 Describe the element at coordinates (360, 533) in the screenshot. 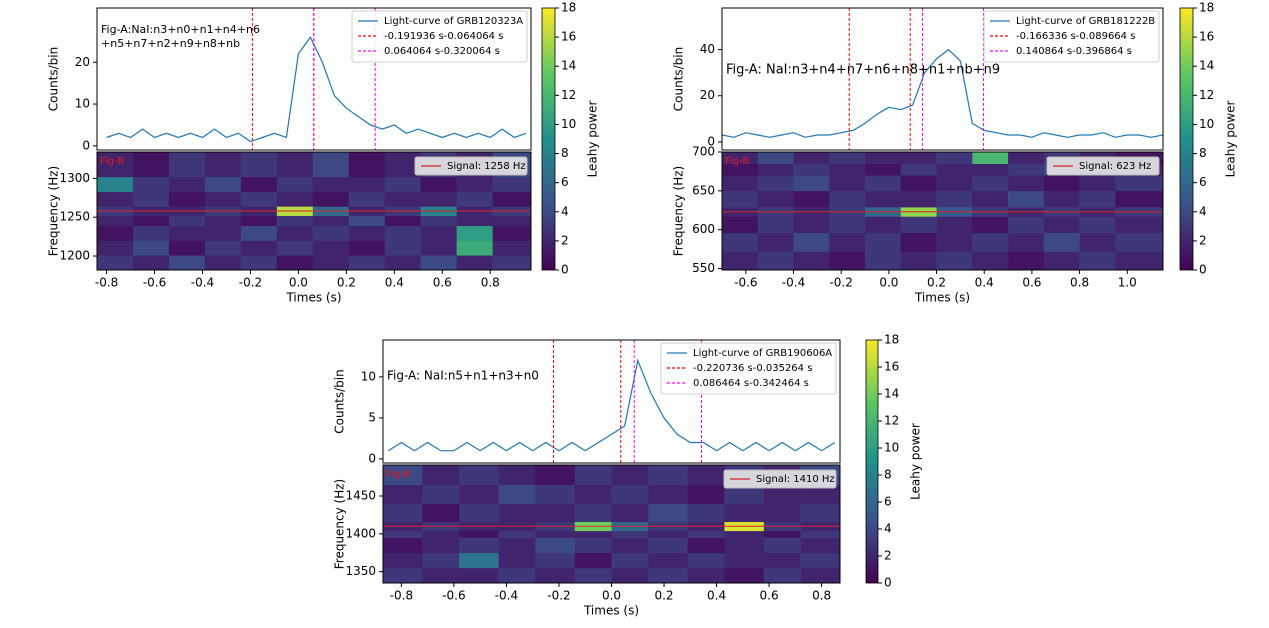

I see `y-tick-label: 1400` at that location.